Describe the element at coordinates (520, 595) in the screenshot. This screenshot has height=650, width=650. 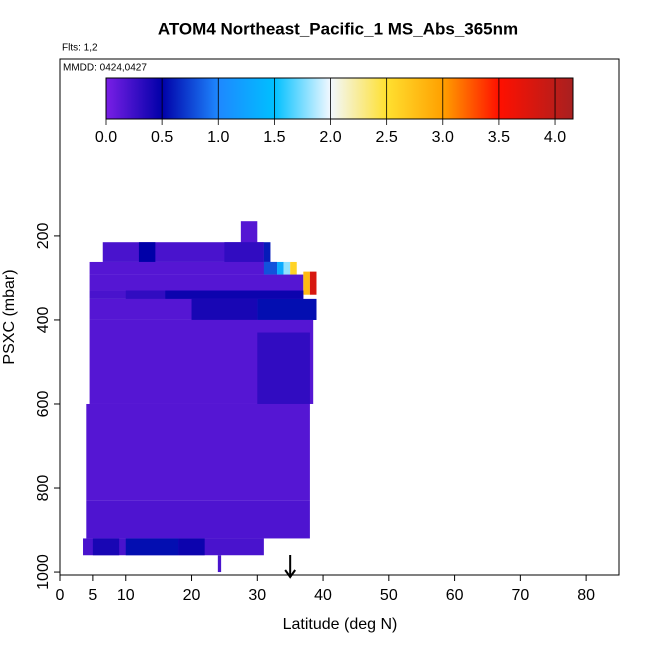
I see `x-tick-label: 70` at that location.